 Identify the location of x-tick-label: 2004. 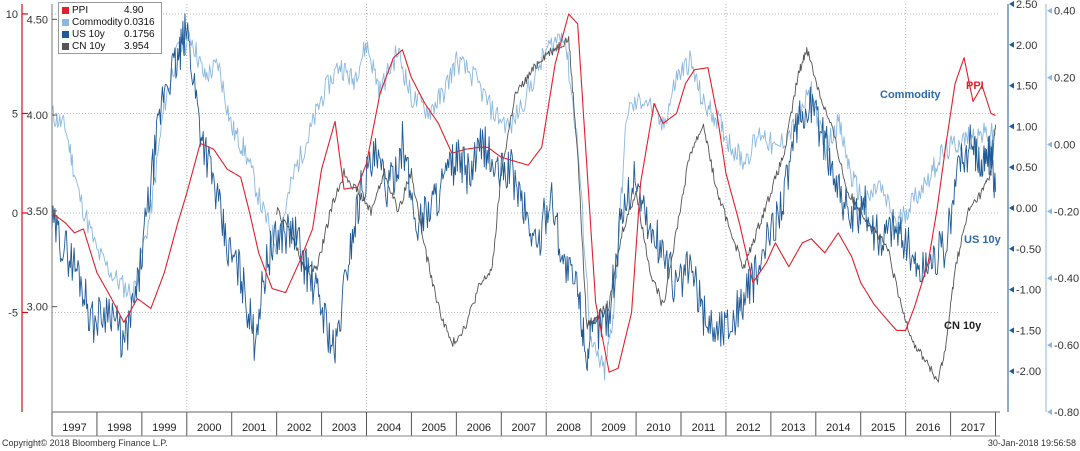
(389, 428).